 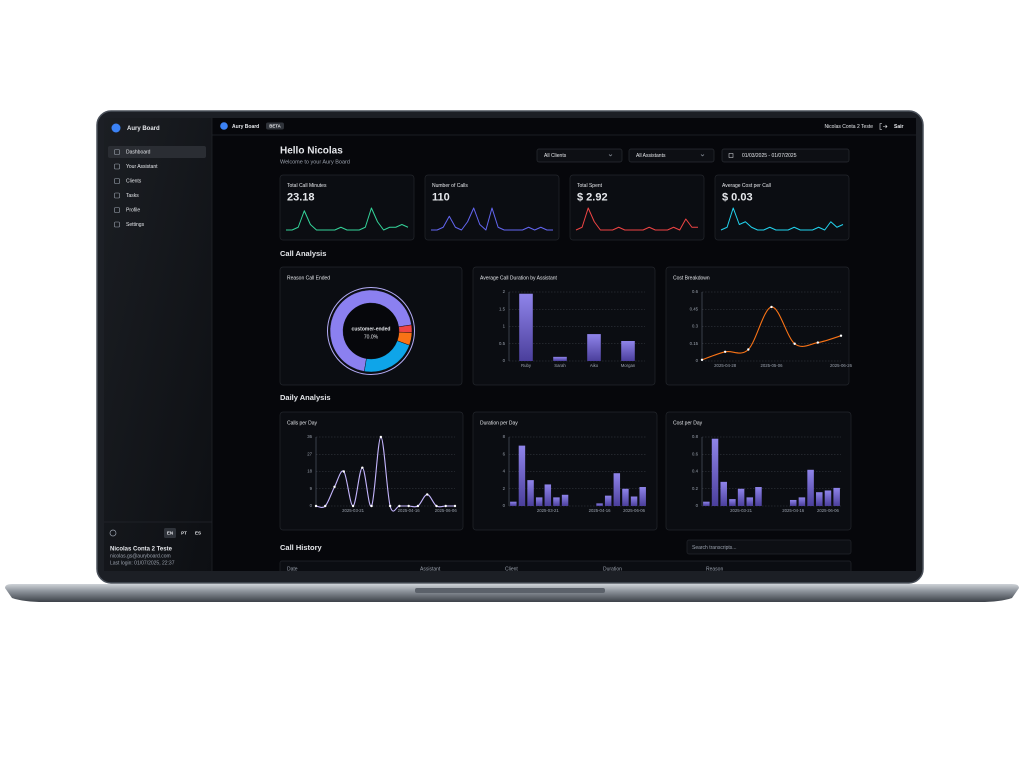 I want to click on y-tick-label: 0.3, so click(x=695, y=326).